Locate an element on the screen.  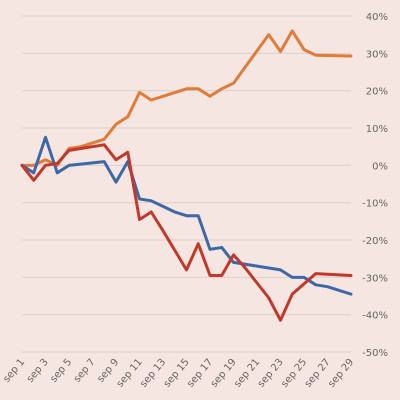
y-tick-label: 10% is located at coordinates (377, 129).